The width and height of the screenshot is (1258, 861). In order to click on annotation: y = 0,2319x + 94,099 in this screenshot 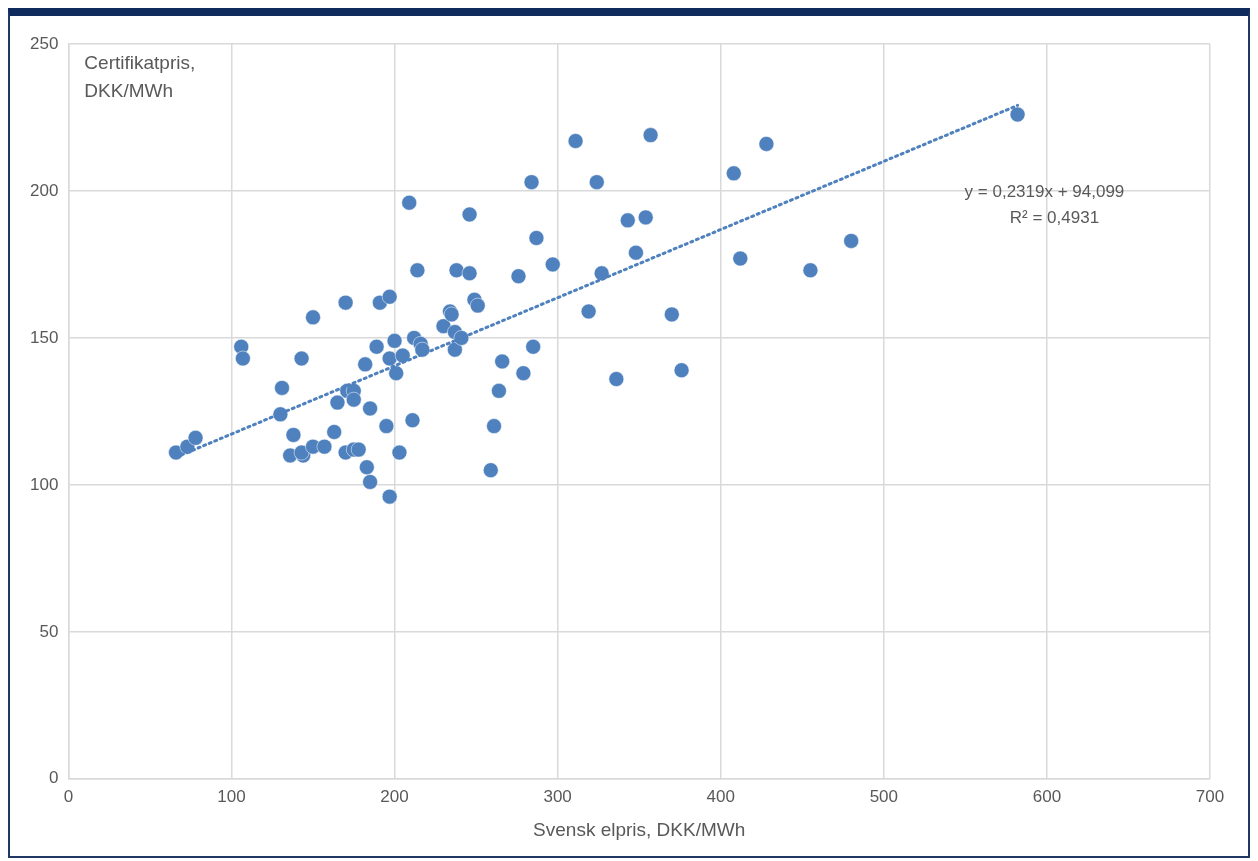, I will do `click(1044, 192)`.